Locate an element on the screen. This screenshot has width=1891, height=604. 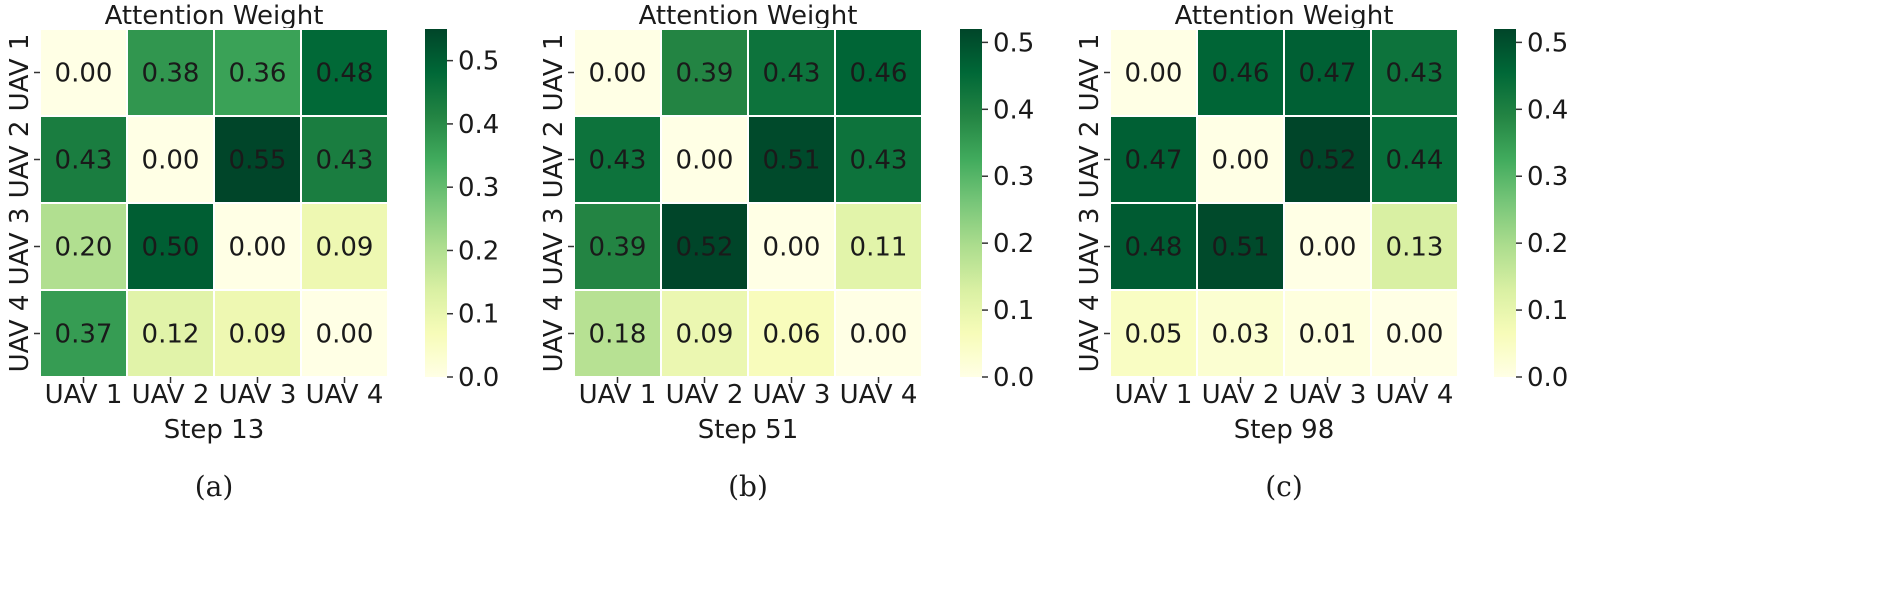
cell-value-label: 0.44 is located at coordinates (1415, 161).